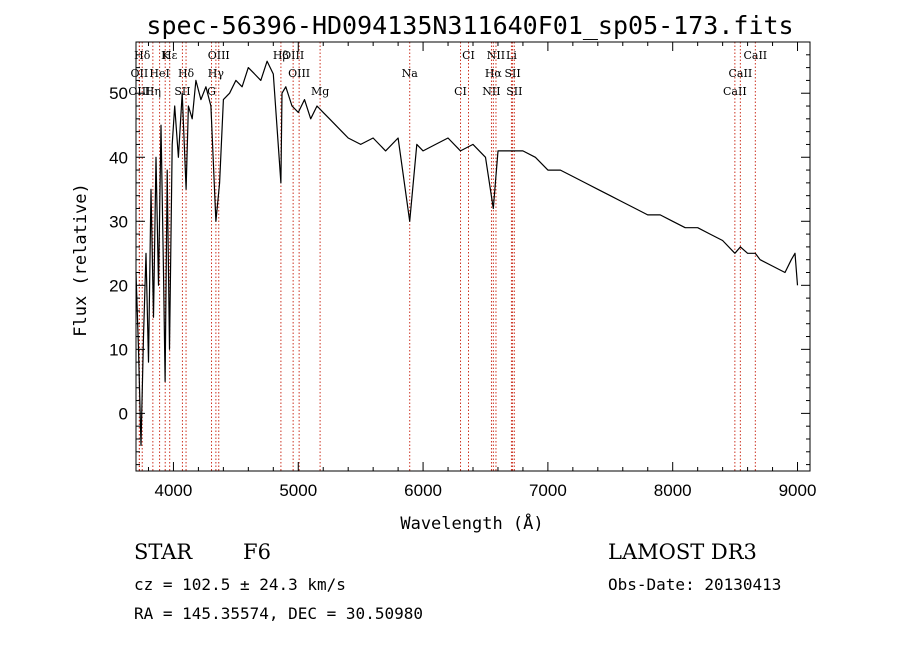 The image size is (900, 649). Describe the element at coordinates (320, 91) in the screenshot. I see `marker-label: Mg` at that location.